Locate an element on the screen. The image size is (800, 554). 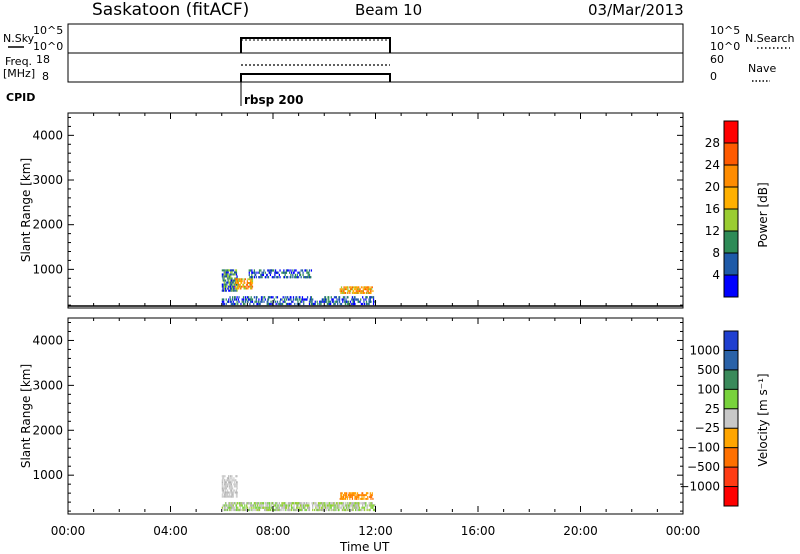
colorbar-swatch is located at coordinates (731, 220).